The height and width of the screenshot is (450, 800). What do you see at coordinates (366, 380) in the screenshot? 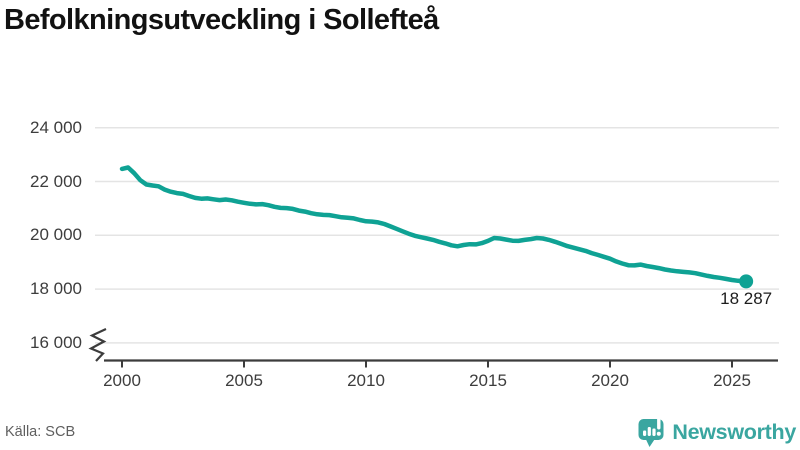
I see `x-tick-label: 2010` at bounding box center [366, 380].